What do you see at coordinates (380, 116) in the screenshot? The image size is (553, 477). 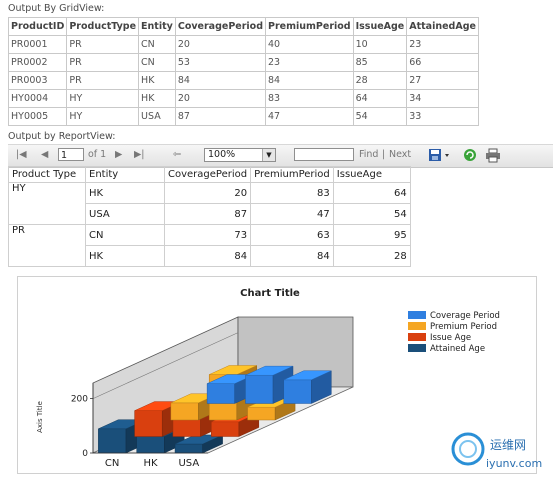 I see `gridview-cell: 54` at bounding box center [380, 116].